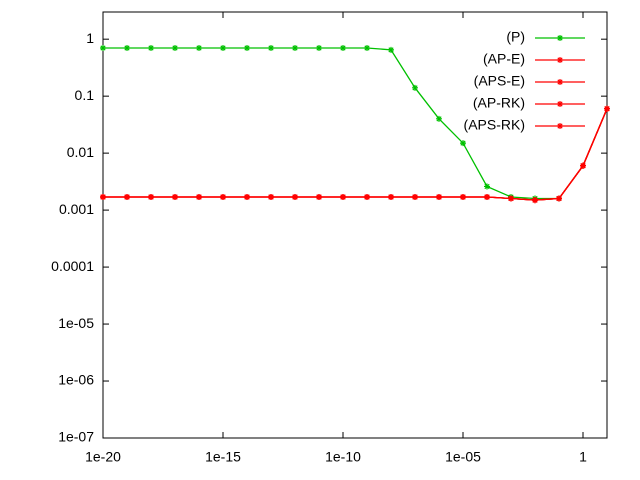  I want to click on legend-label: (AP-RK), so click(499, 103).